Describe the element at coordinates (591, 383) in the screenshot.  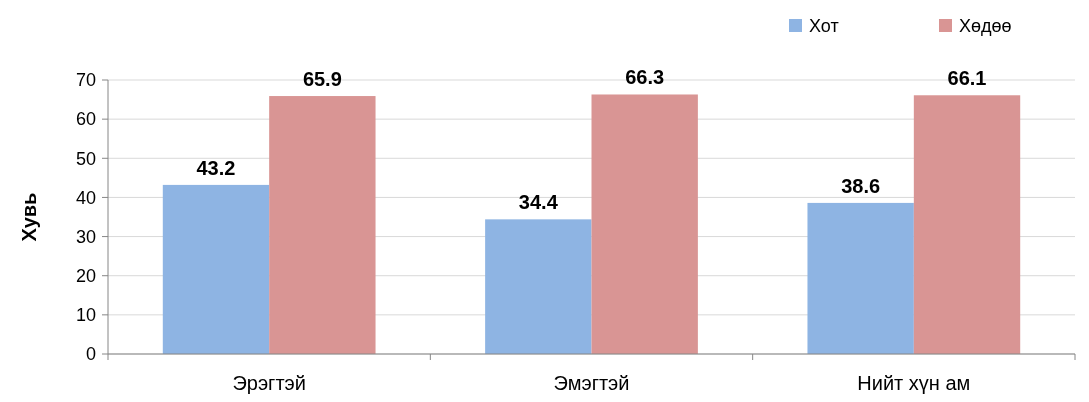
I see `x-tick-label: Эмэгтэй` at that location.